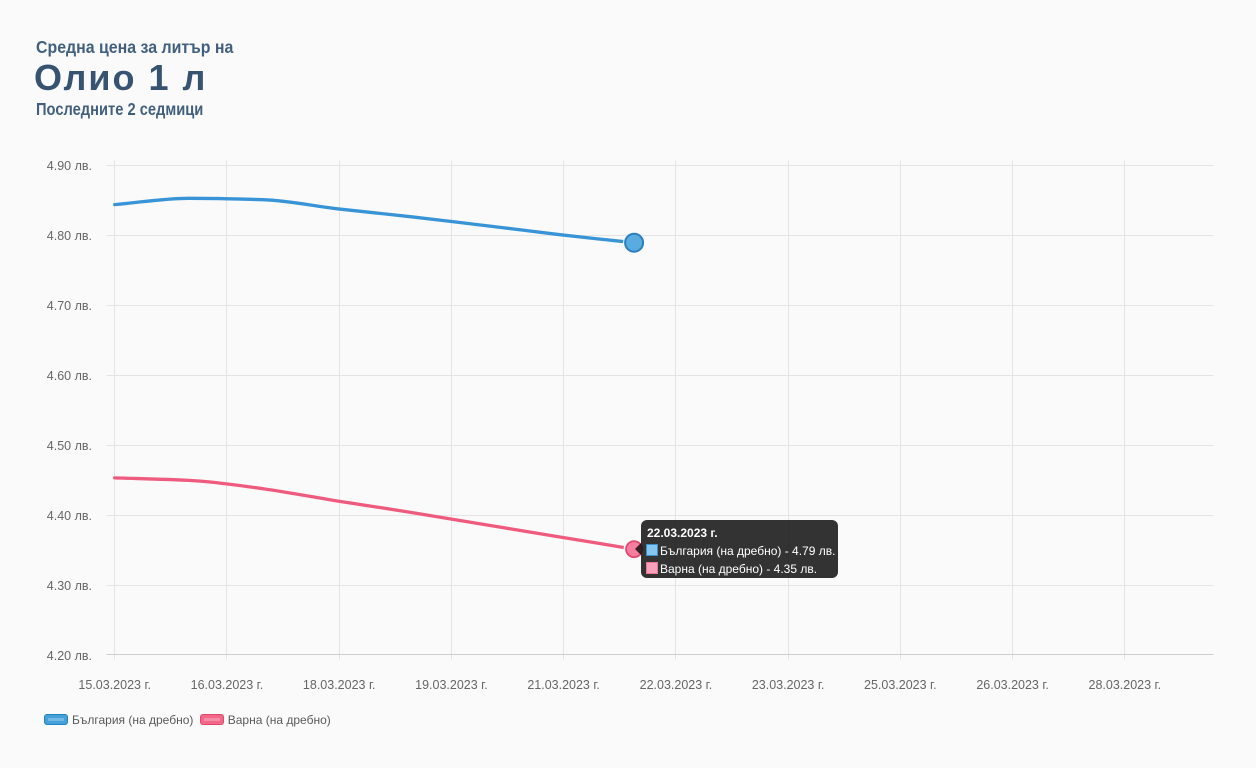  Describe the element at coordinates (69, 586) in the screenshot. I see `svg-text: 4.30 лв.` at that location.